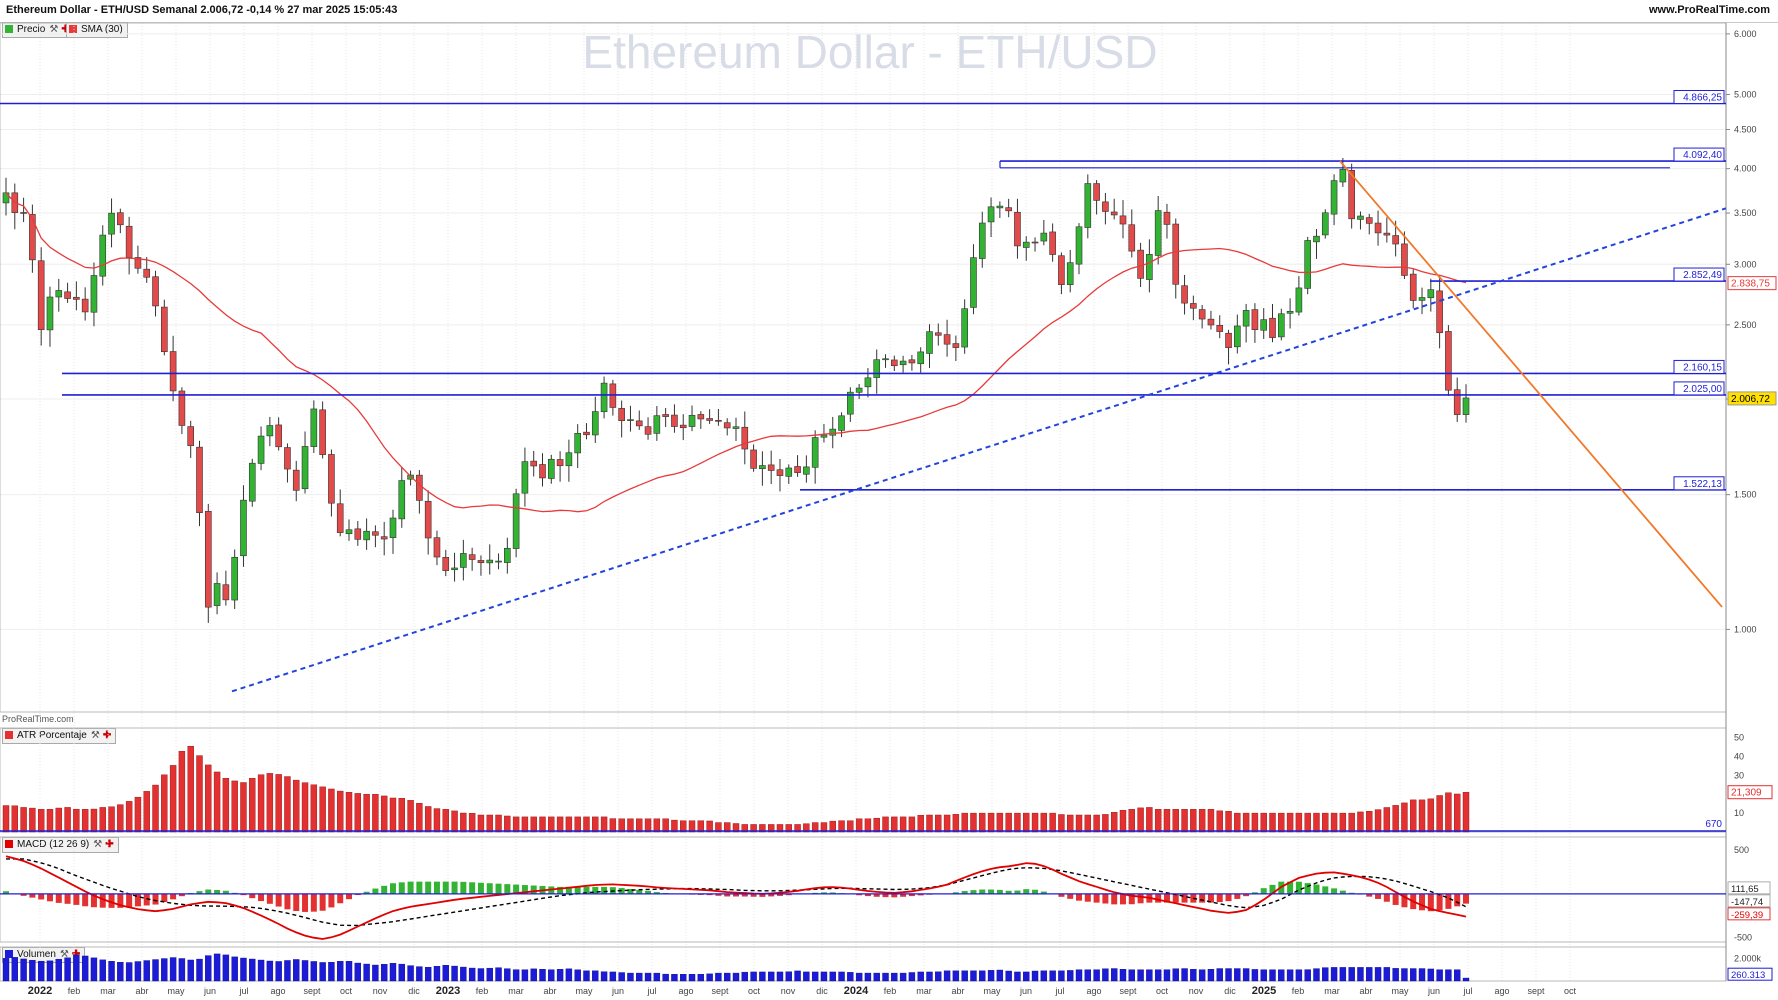  Describe the element at coordinates (1748, 975) in the screenshot. I see `volume-value-label: 260.313` at that location.